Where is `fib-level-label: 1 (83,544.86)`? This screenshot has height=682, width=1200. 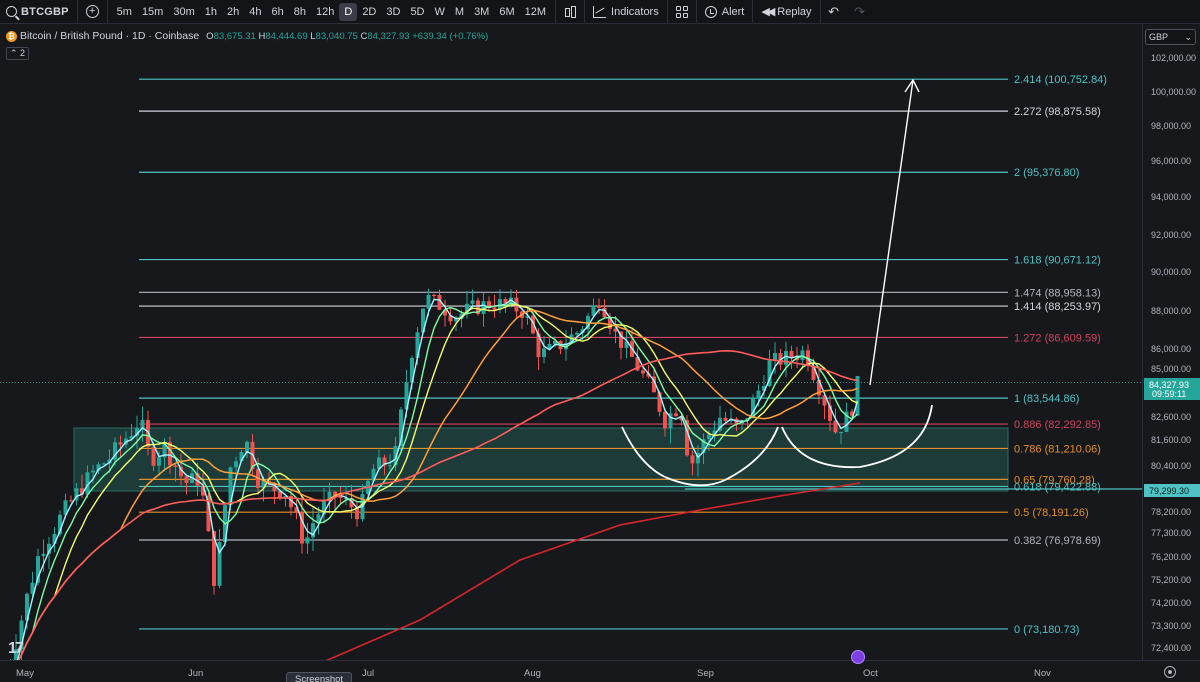
fib-level-label: 1 (83,544.86) is located at coordinates (1046, 399).